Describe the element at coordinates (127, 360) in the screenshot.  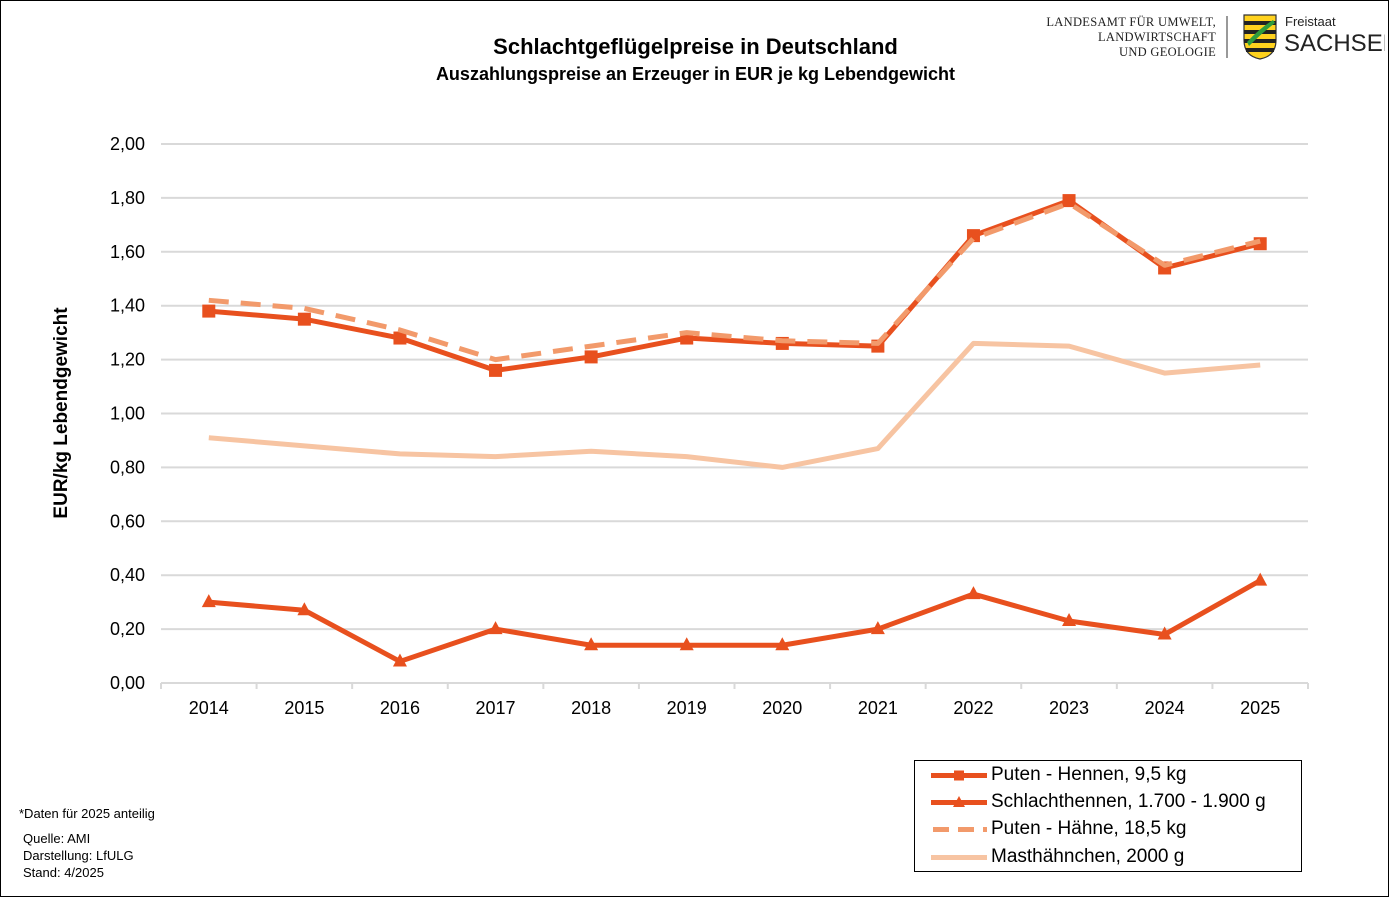
I see `y-tick-label: 1,20` at that location.